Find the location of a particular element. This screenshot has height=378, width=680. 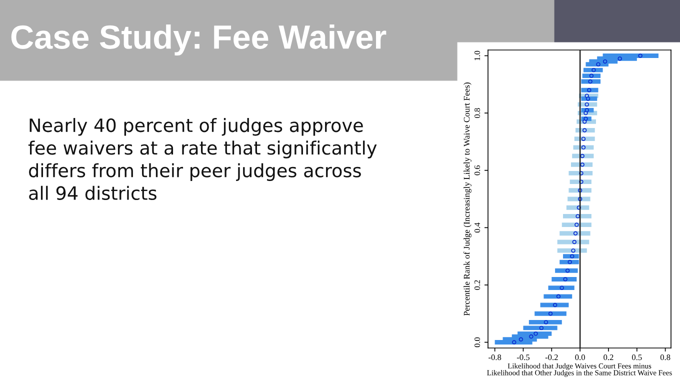

y-tick-label: 0.8 is located at coordinates (477, 113).